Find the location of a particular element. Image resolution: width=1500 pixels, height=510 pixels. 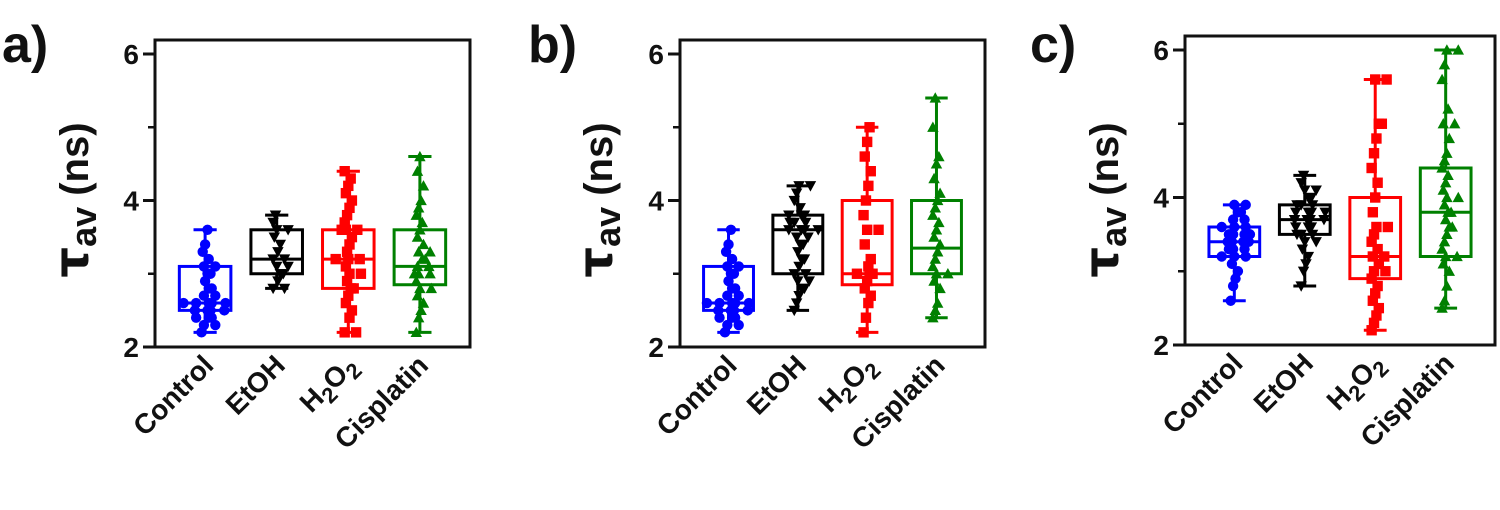

box-cisplatin is located at coordinates (936, 207).